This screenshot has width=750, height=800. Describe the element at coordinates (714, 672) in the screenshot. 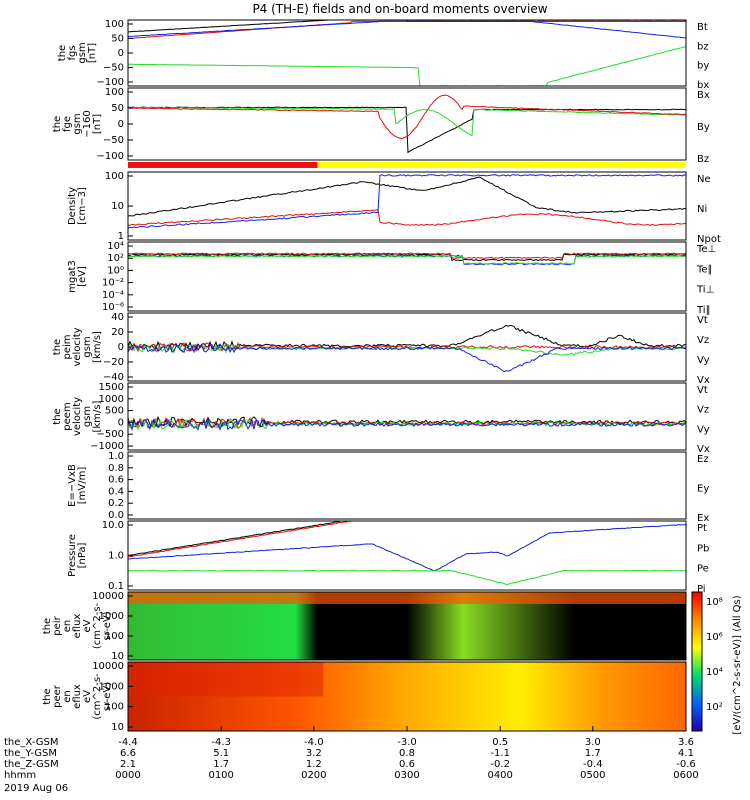

I see `colorbar-tick: 10⁴` at that location.